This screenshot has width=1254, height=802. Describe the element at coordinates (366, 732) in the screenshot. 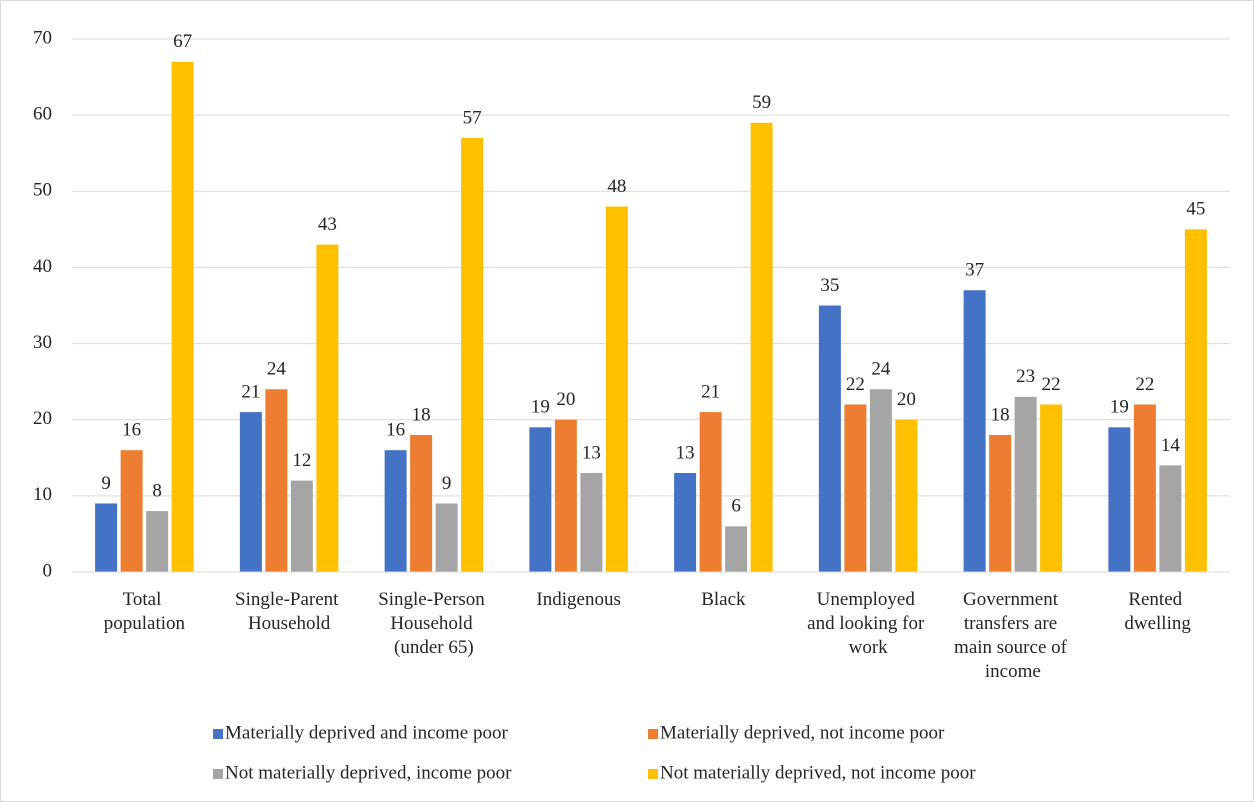

I see `legend-label: Materially deprived and income poor` at that location.